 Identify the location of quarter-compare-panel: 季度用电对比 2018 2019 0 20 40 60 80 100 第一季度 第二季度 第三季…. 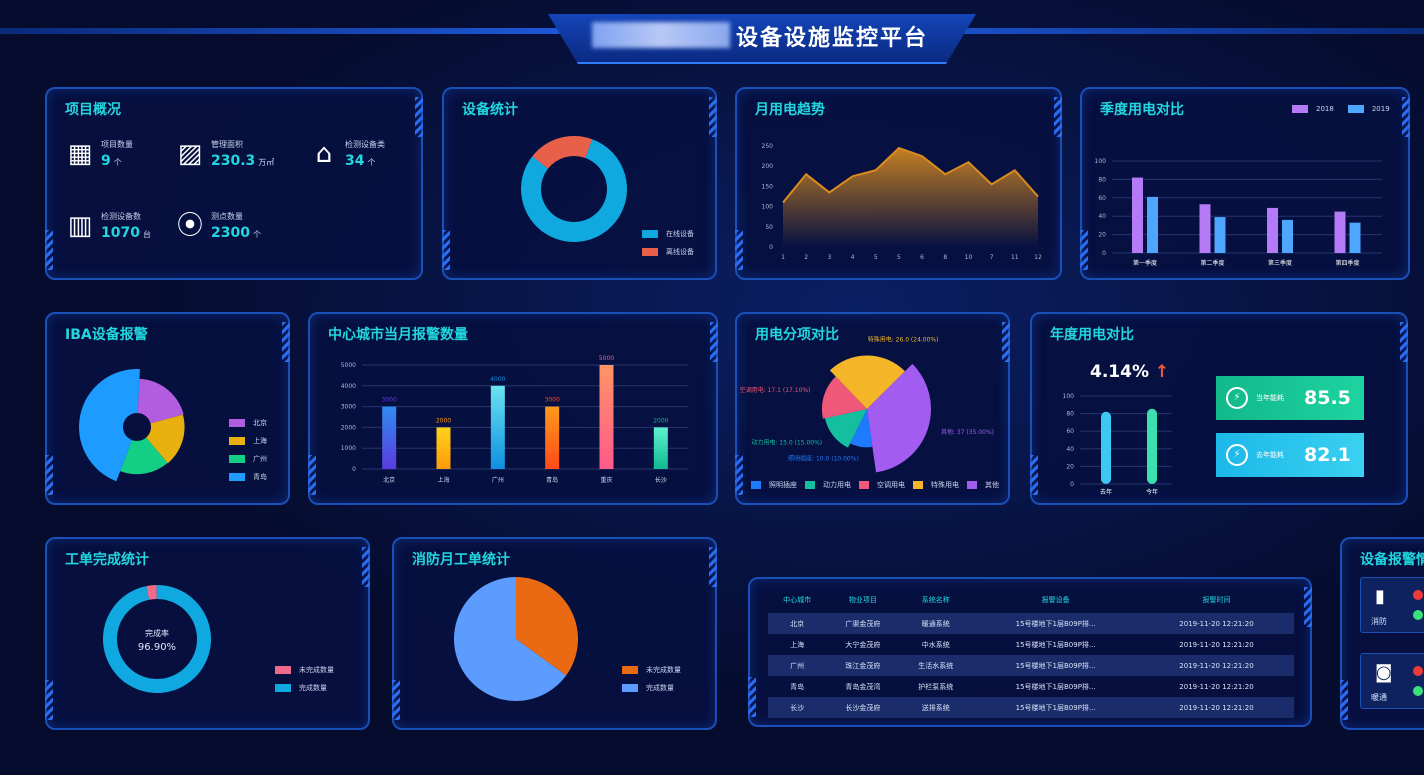
(1245, 183).